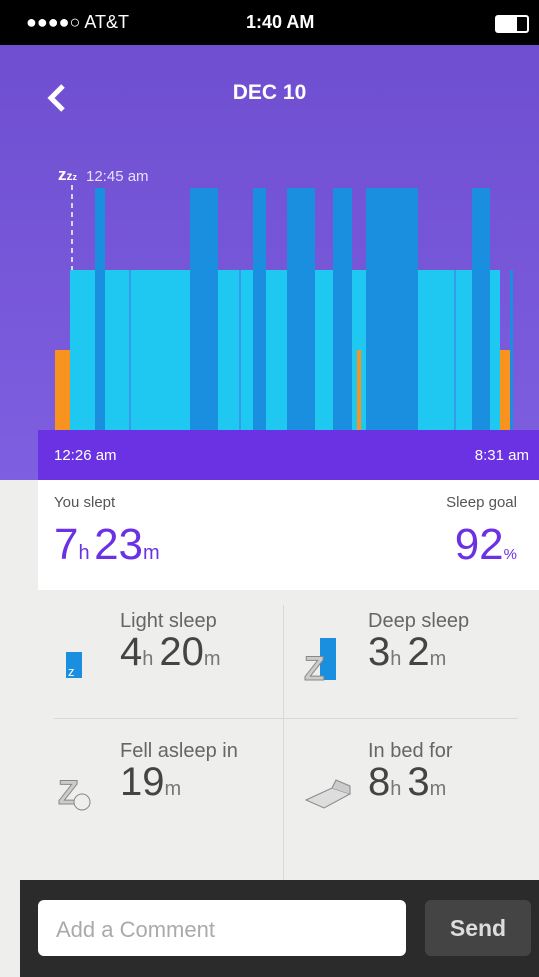  What do you see at coordinates (418, 652) in the screenshot?
I see `stat-number: 2` at bounding box center [418, 652].